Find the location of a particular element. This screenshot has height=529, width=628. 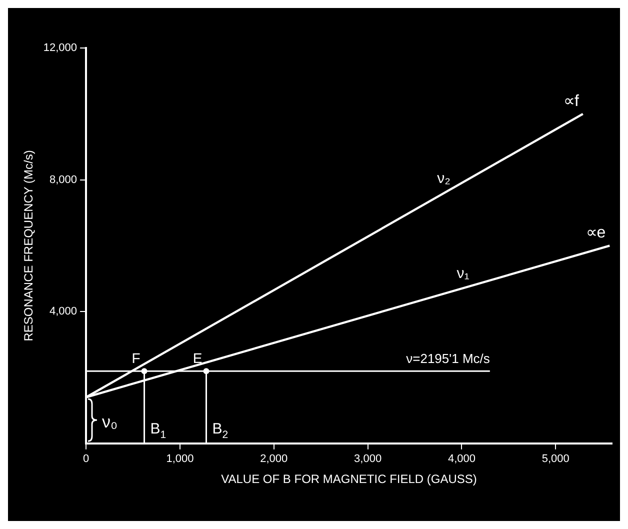

y-tick-label: 8,000 is located at coordinates (64, 180).